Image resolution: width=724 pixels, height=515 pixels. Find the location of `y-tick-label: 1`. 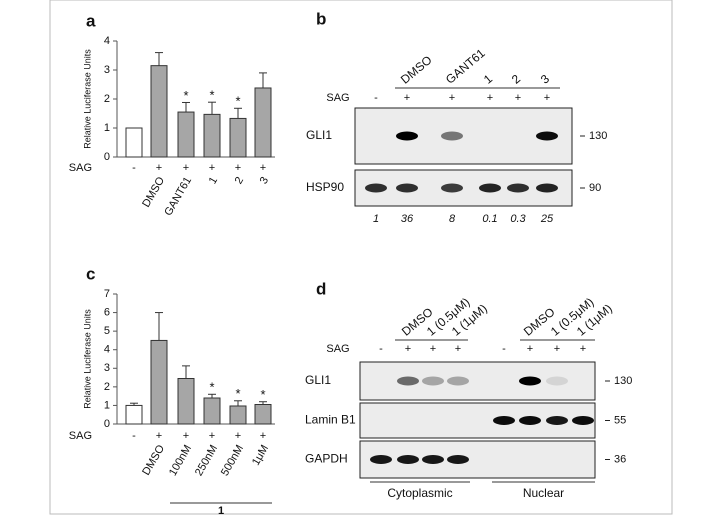

y-tick-label: 1 is located at coordinates (107, 405).